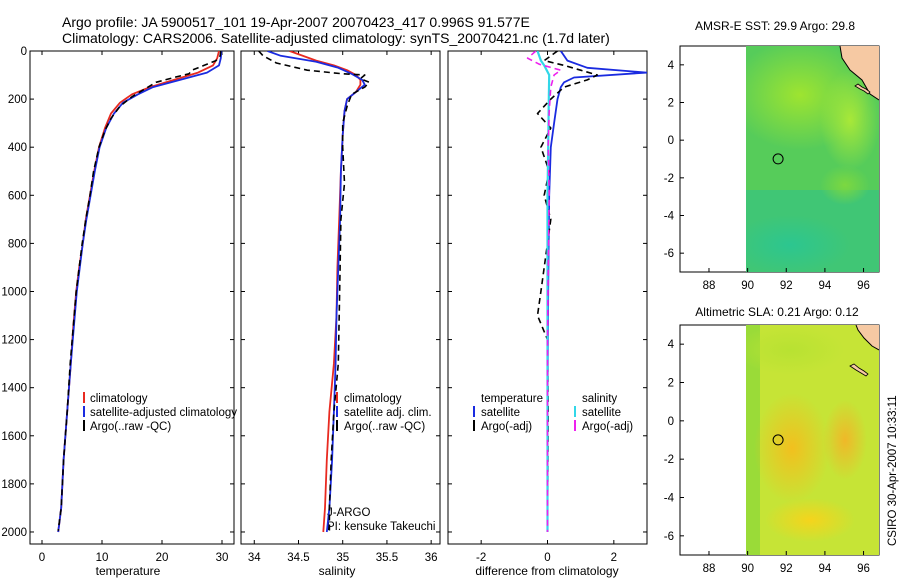 The height and width of the screenshot is (580, 900). I want to click on sla-y-tick-label-2: 0, so click(671, 422).